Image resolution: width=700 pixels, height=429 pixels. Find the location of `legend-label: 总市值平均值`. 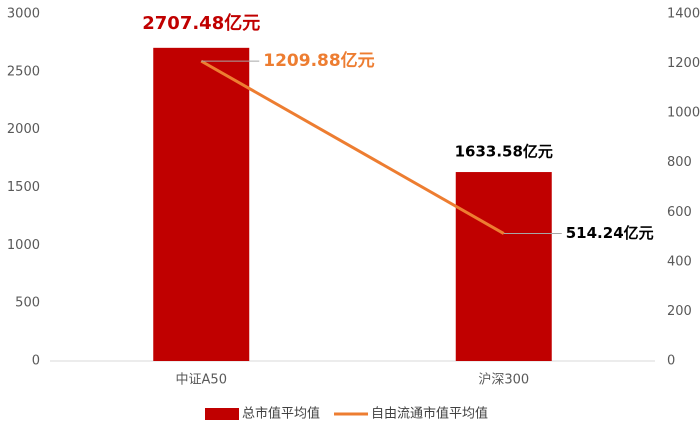

legend-label: 总市值平均值 is located at coordinates (281, 414).